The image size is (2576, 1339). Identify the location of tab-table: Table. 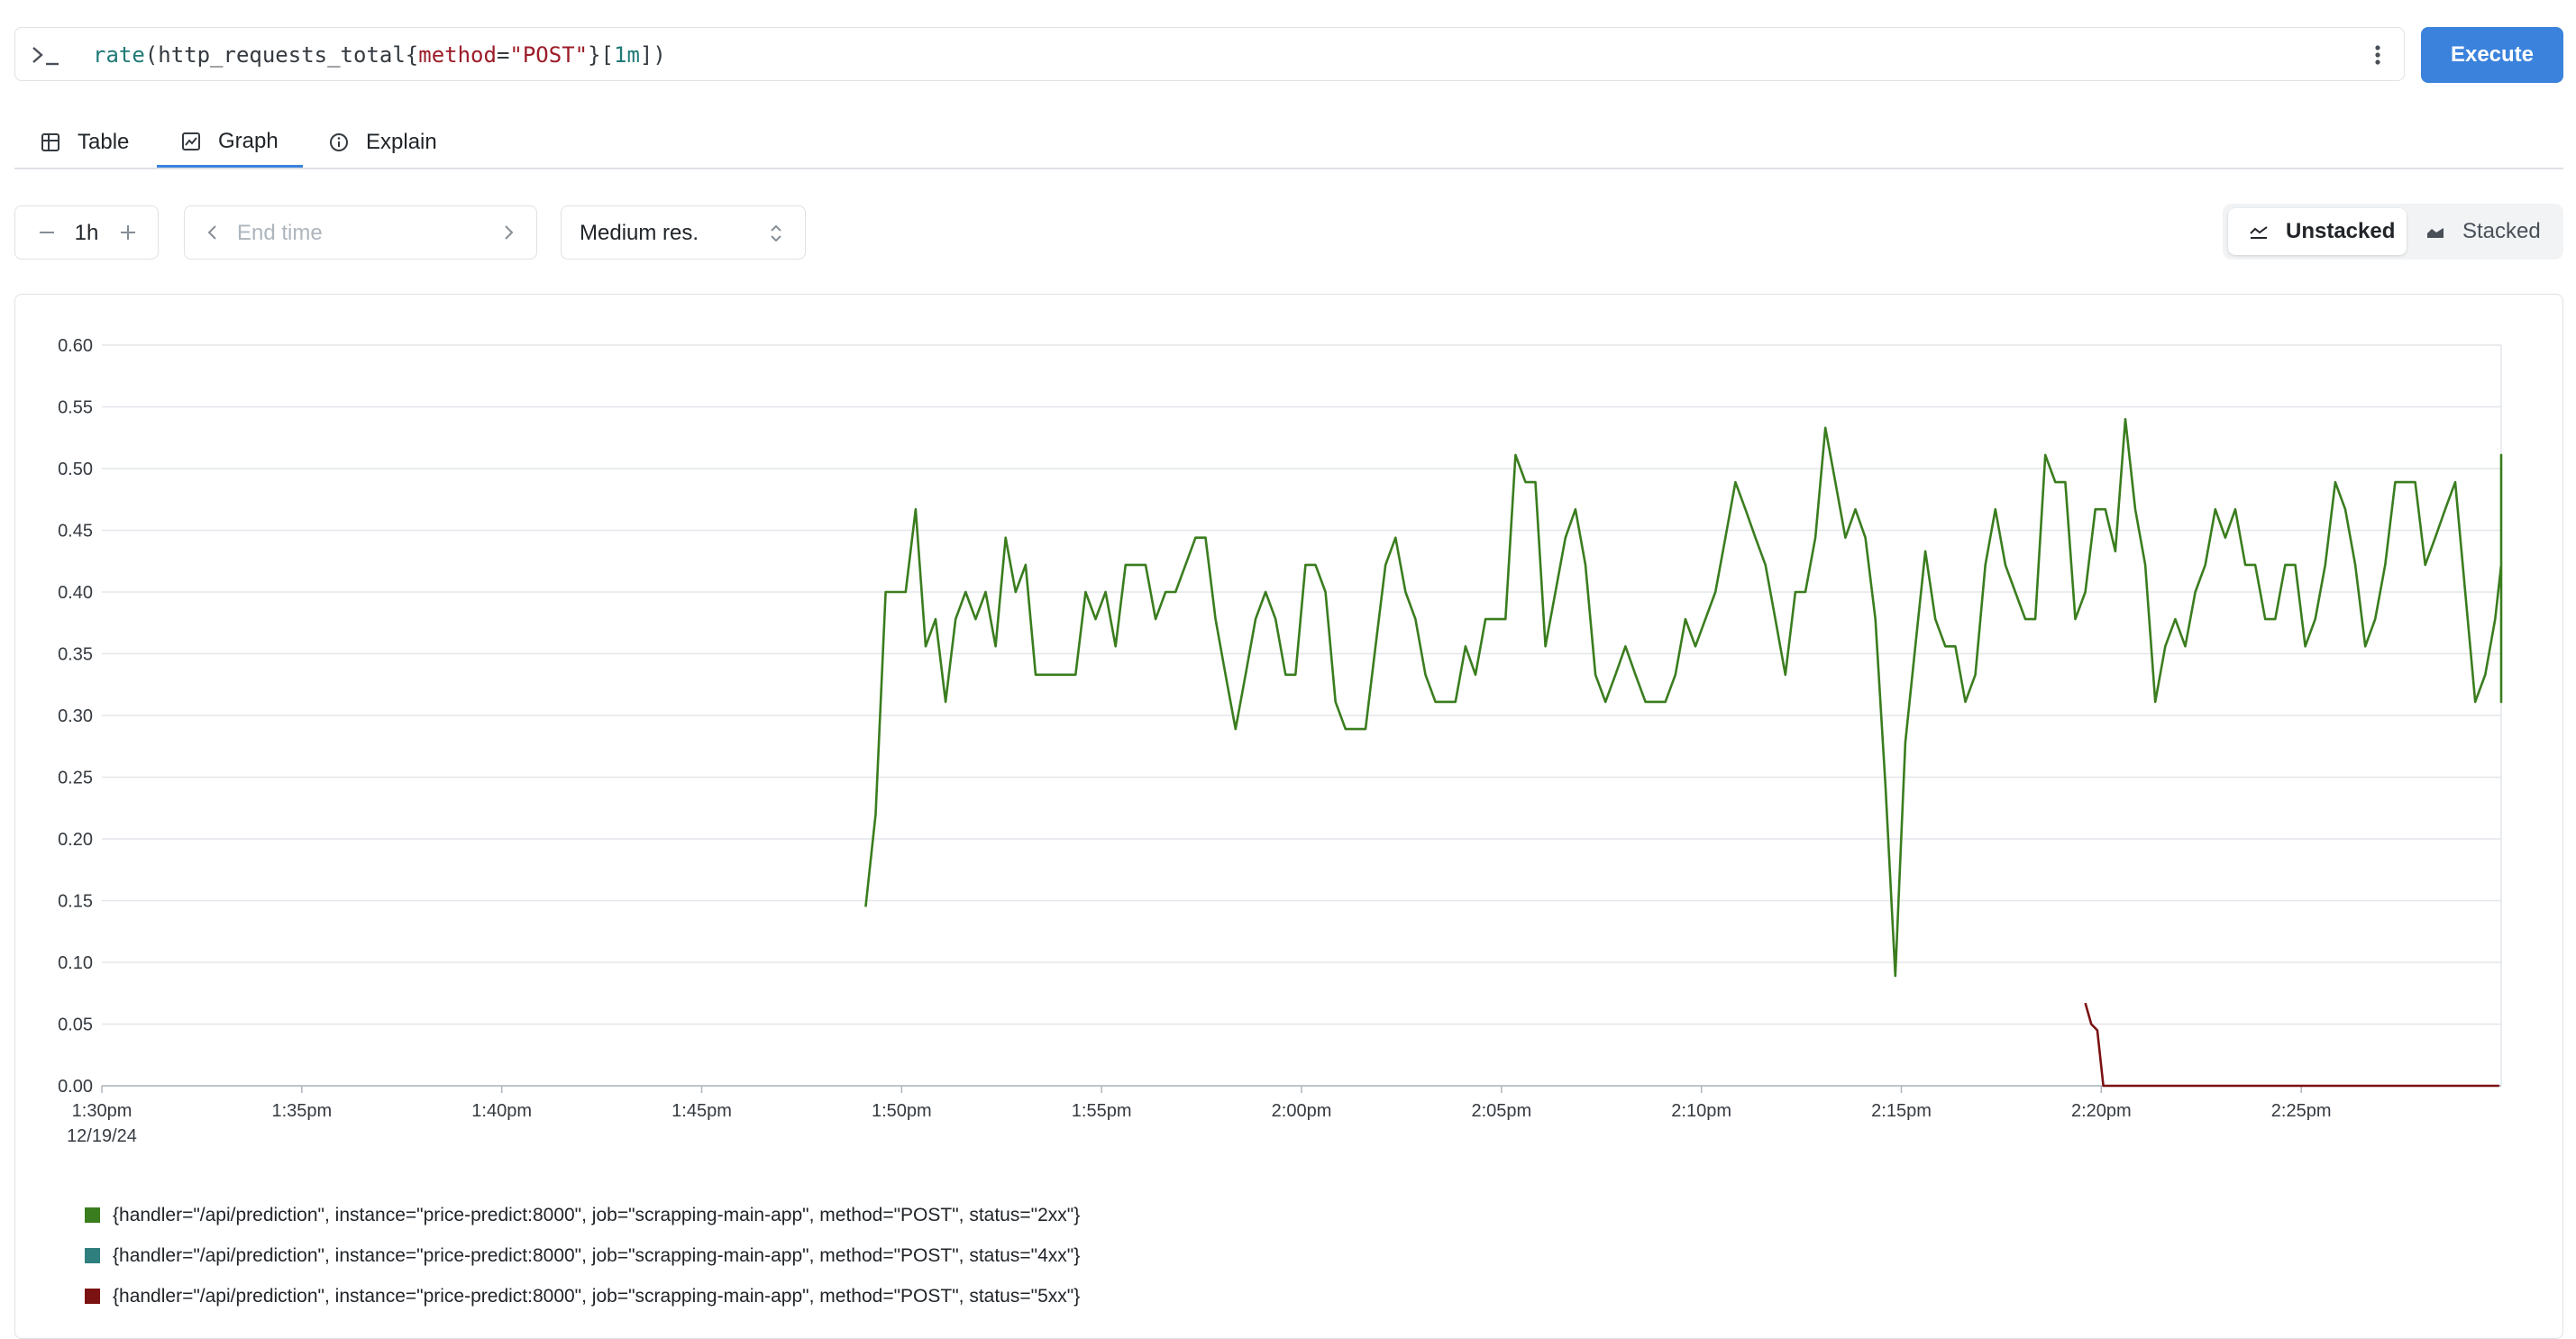
(84, 142).